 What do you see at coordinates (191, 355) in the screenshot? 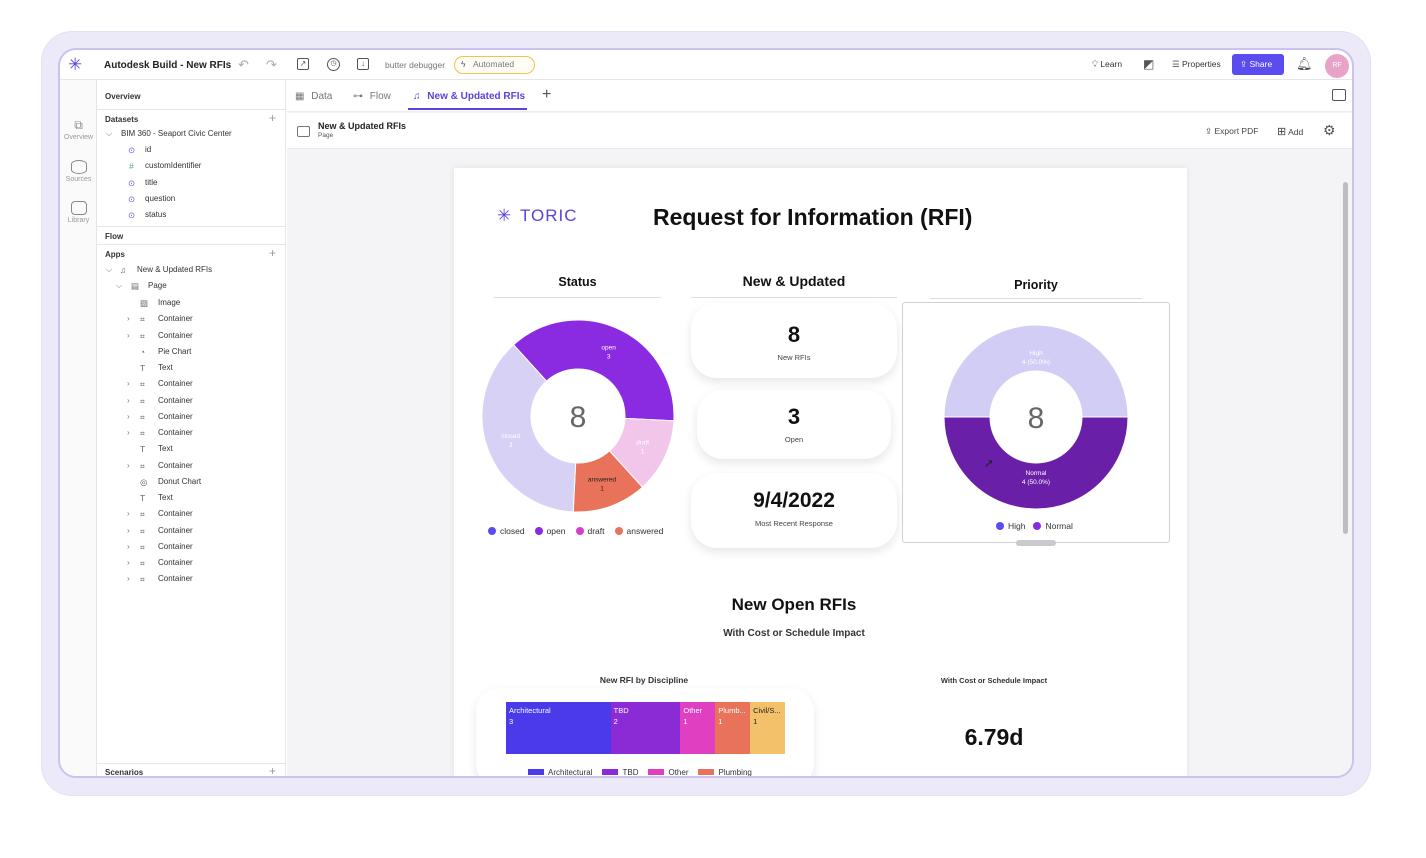
I see `tree-component-pie-chart: ◔ Pie Chart` at bounding box center [191, 355].